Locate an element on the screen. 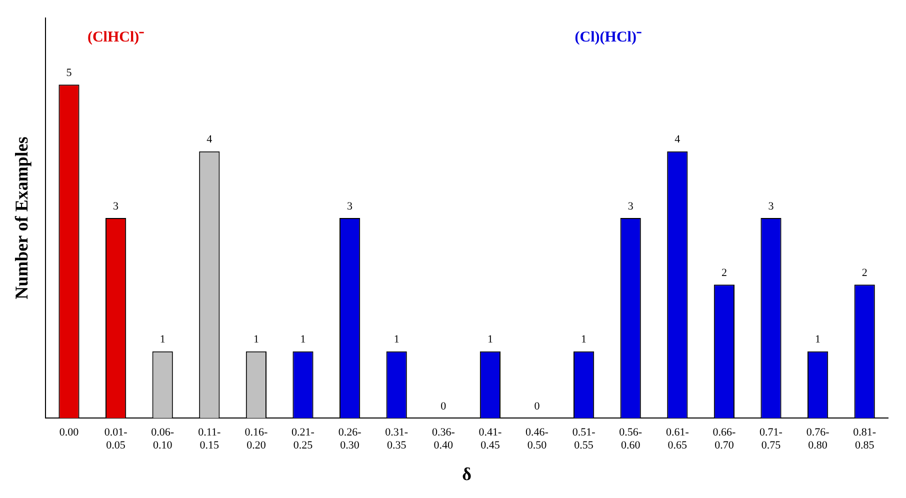  x-tick-label: 0.00 is located at coordinates (69, 432).